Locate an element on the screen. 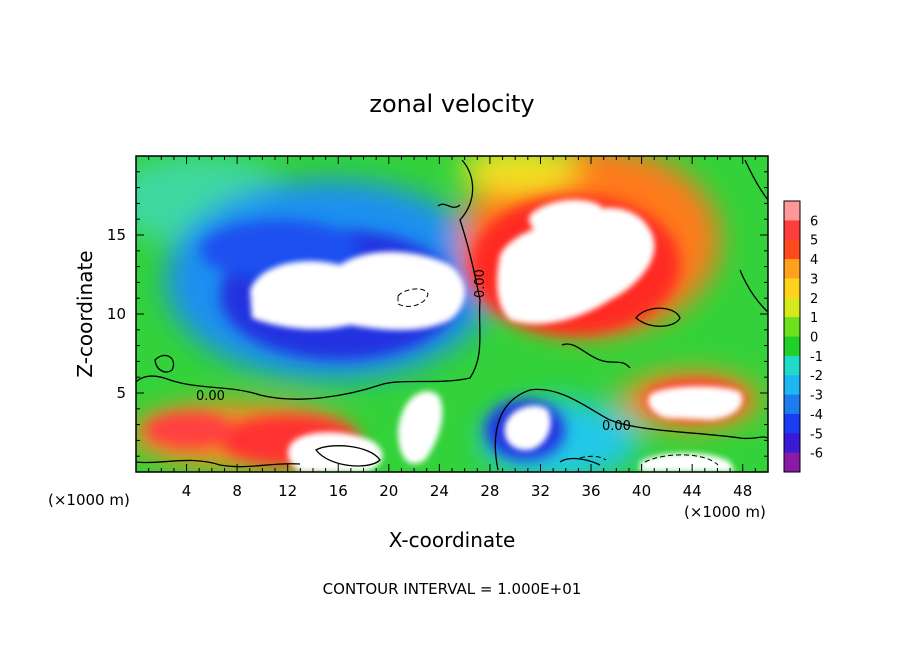 This screenshot has width=904, height=654. dashed-contours is located at coordinates (558, 377).